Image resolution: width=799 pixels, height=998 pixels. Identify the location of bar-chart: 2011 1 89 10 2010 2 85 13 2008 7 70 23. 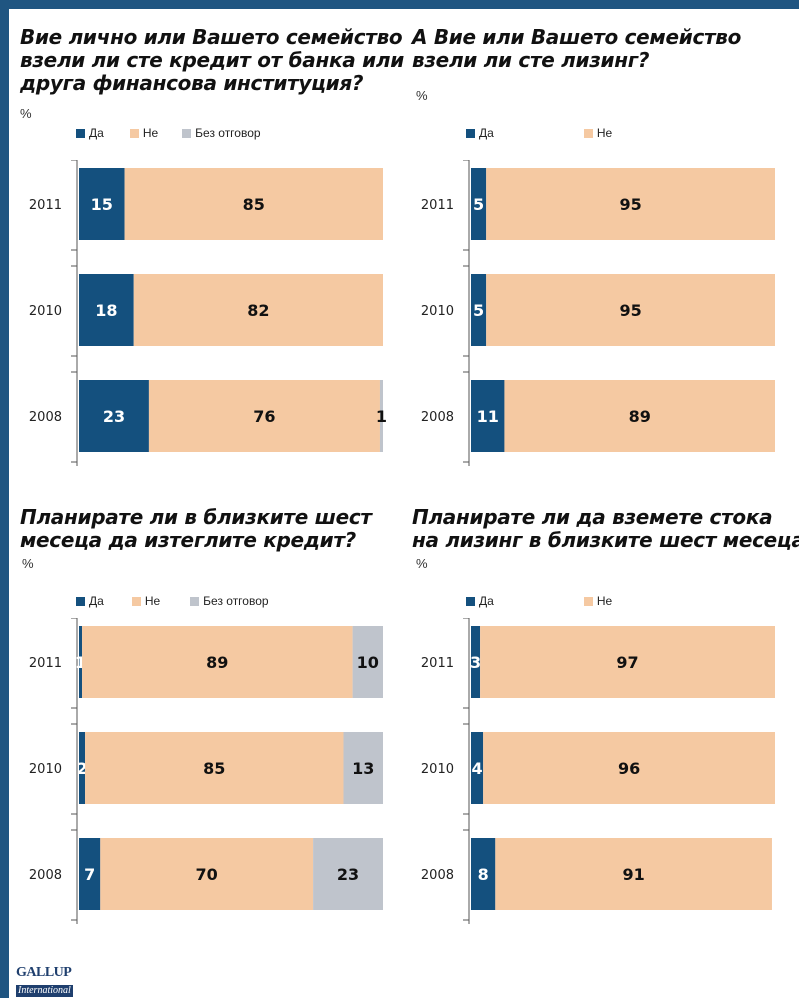
(206, 771).